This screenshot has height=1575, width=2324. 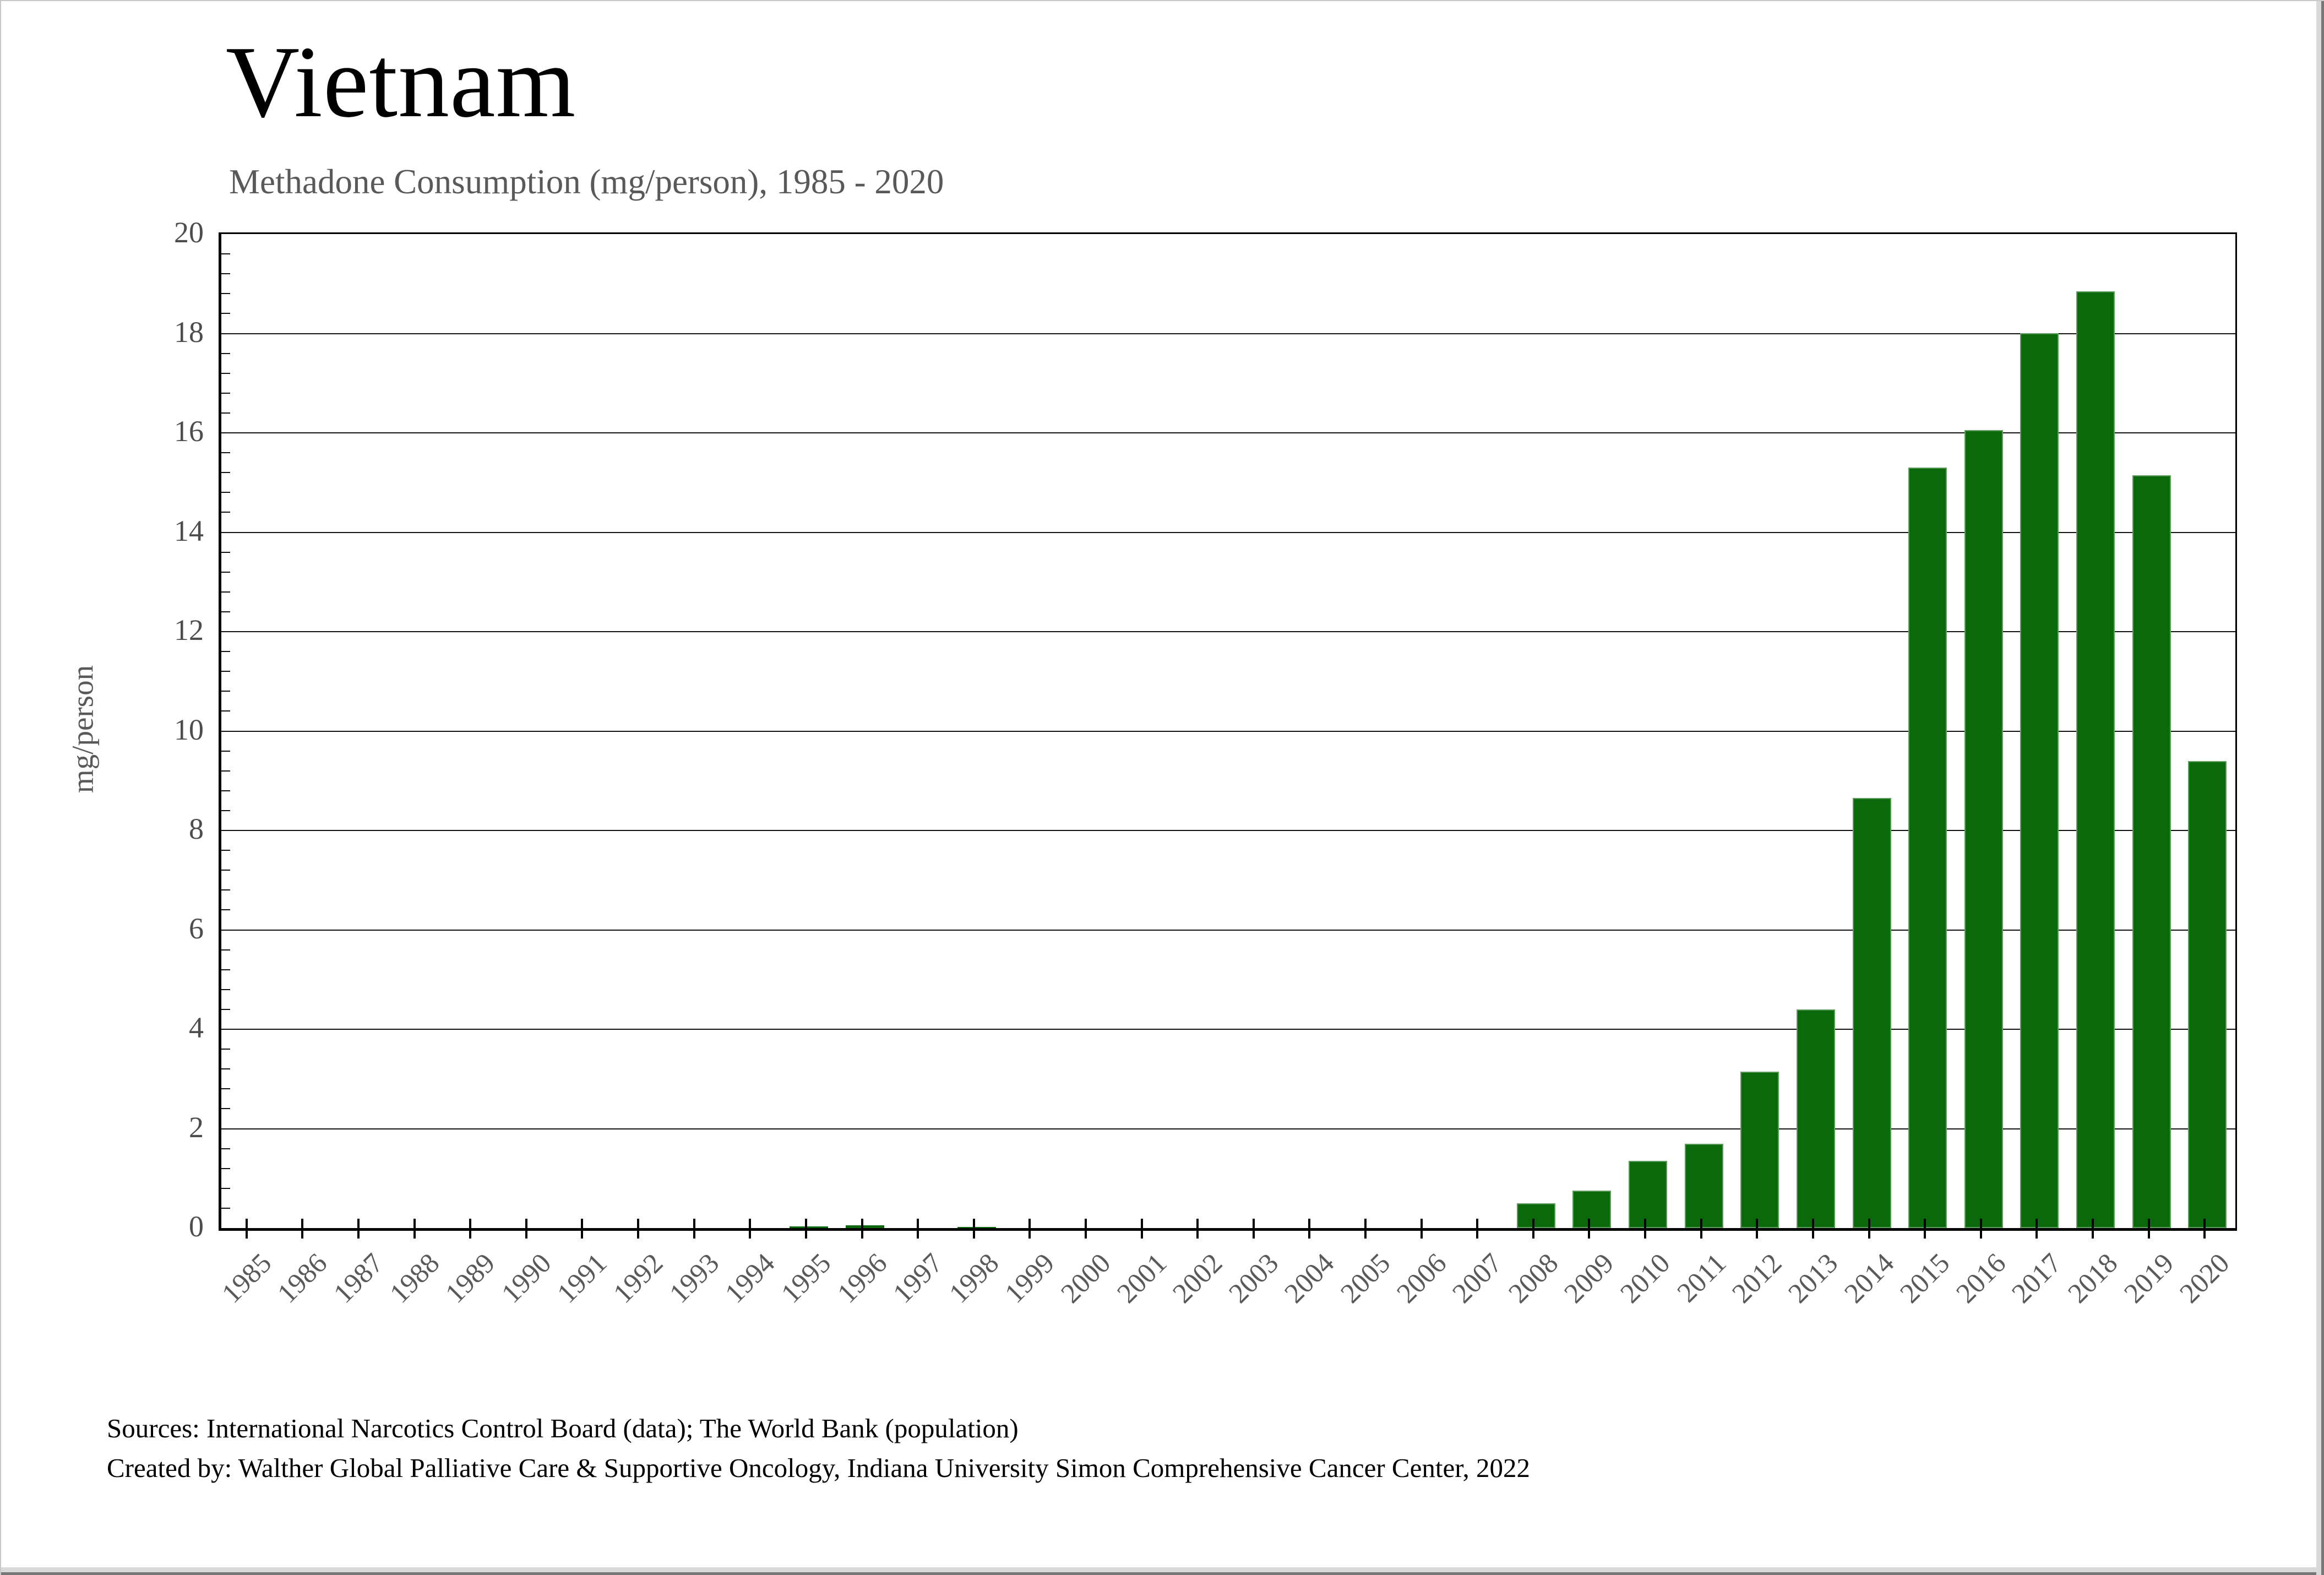 What do you see at coordinates (2036, 1229) in the screenshot?
I see `x-tick-2017` at bounding box center [2036, 1229].